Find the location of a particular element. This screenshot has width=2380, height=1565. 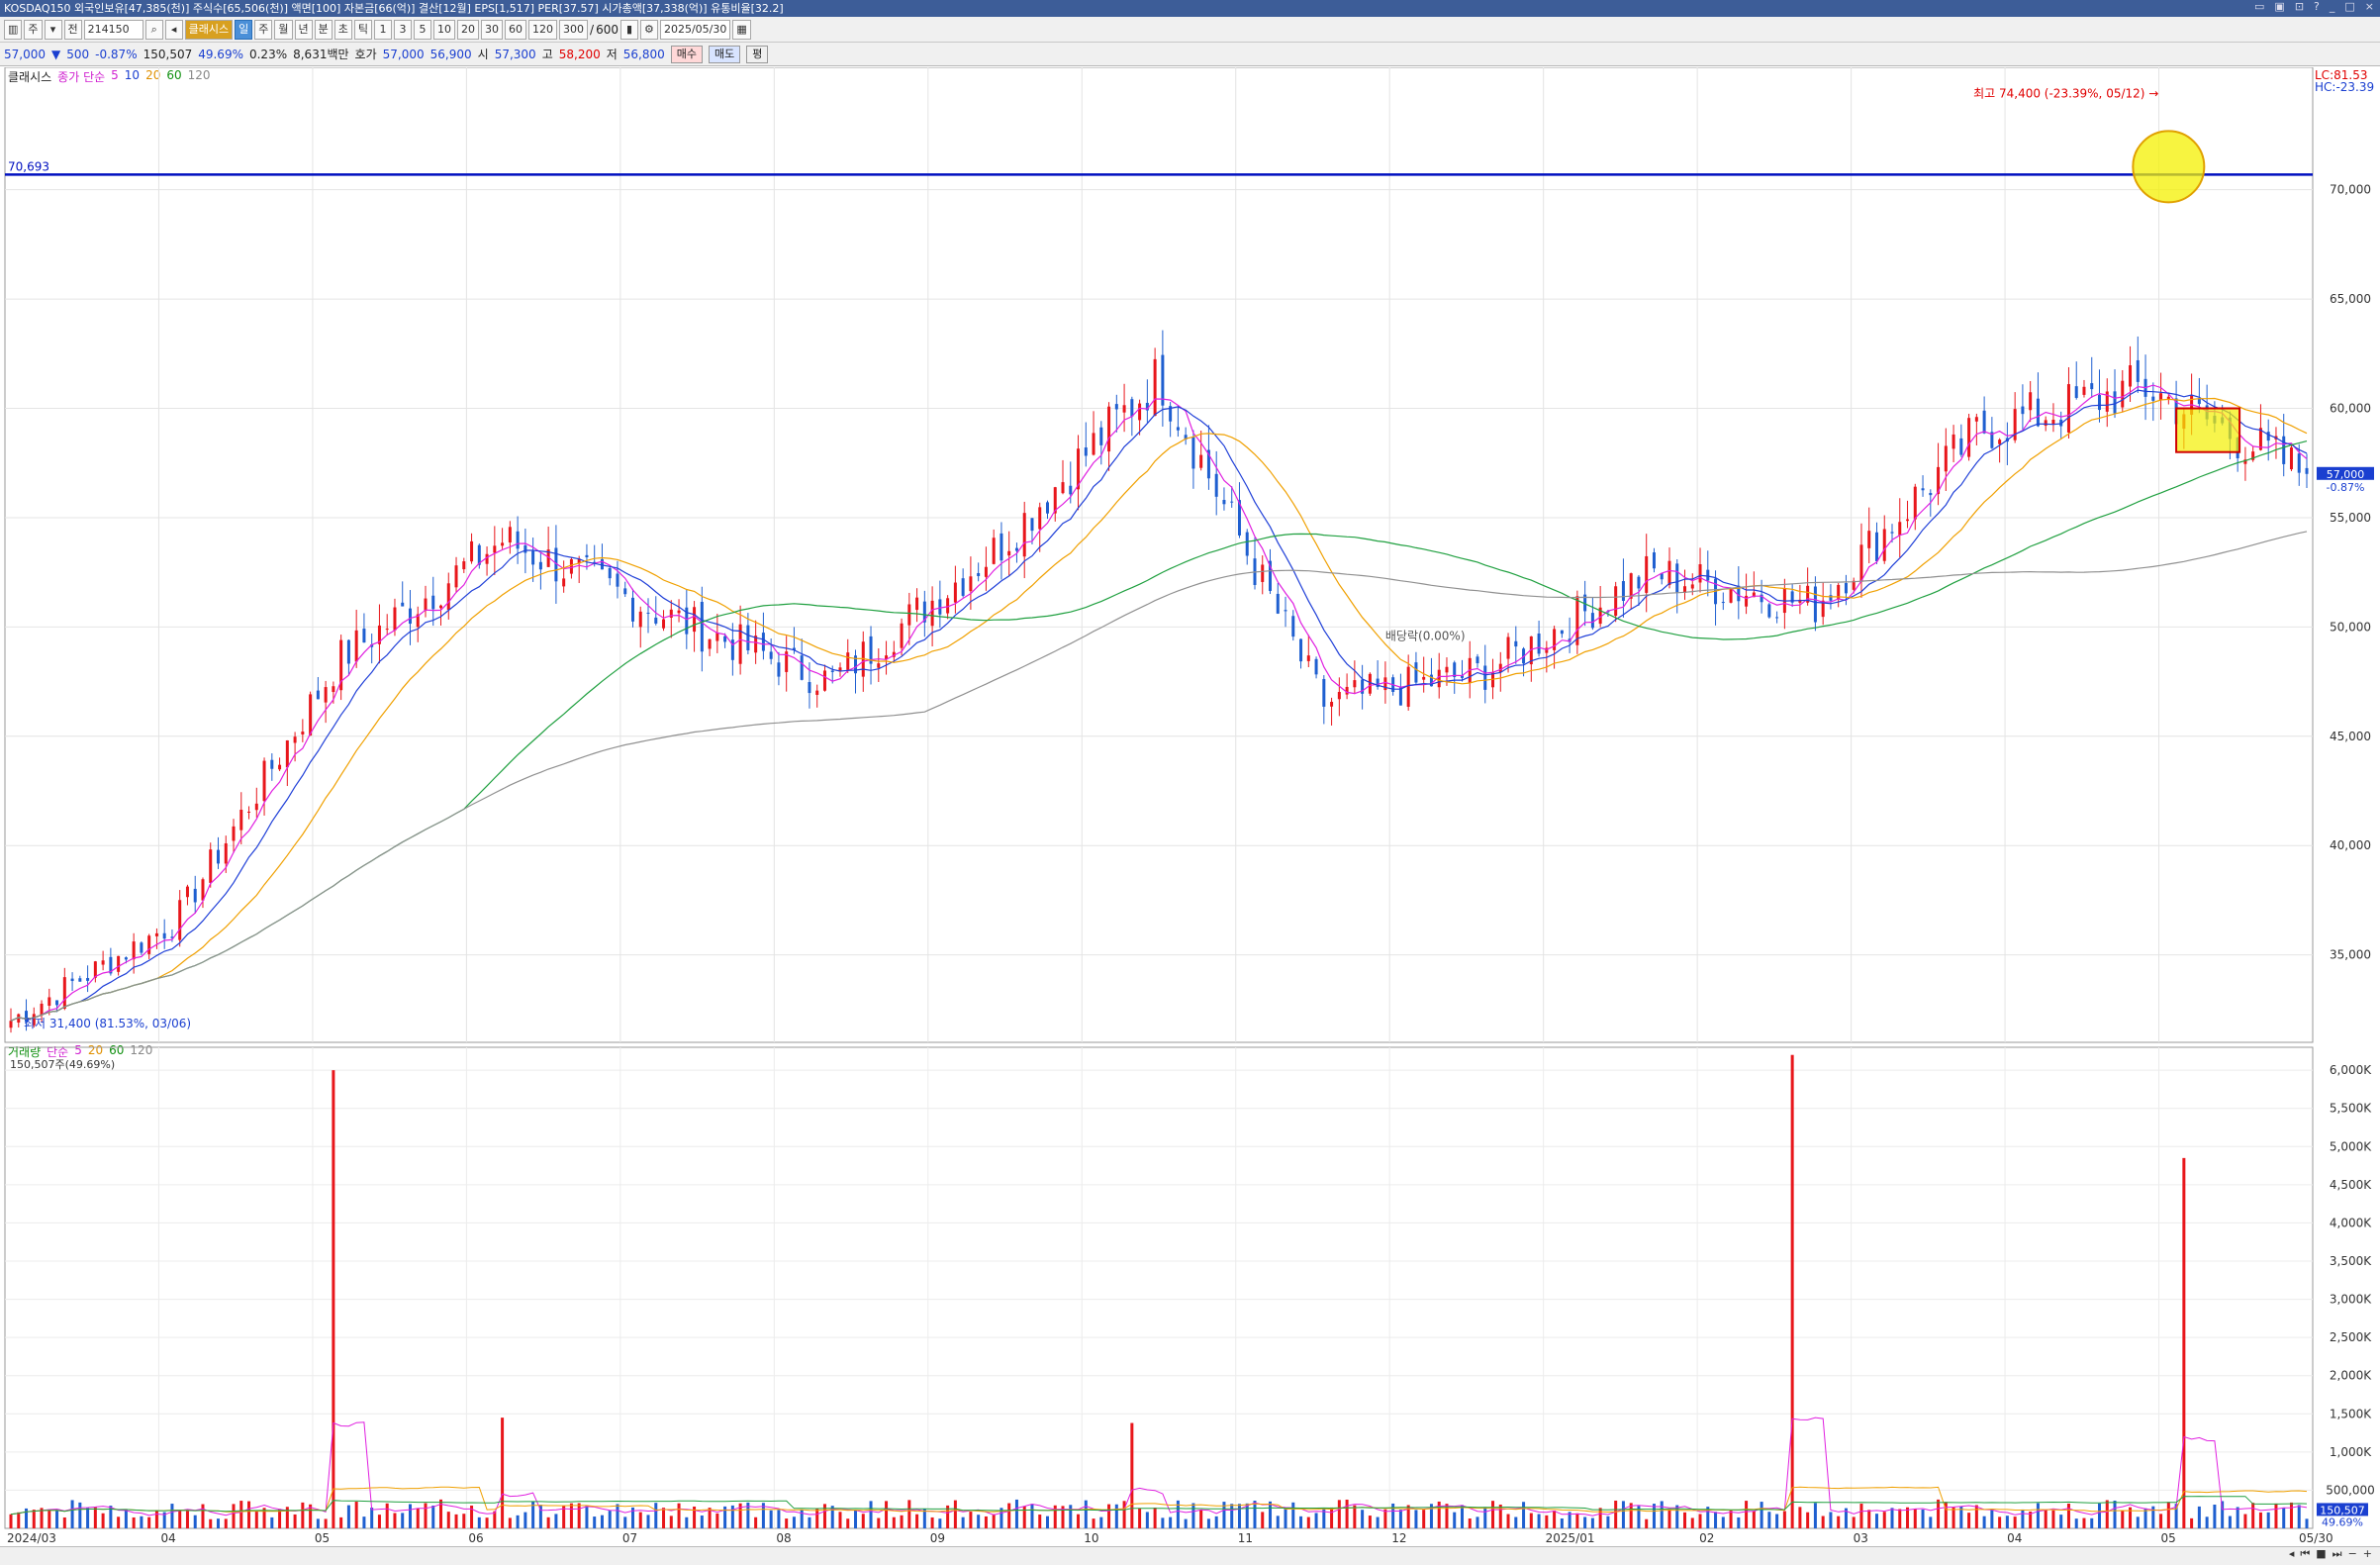

calendar-icon: ▦ is located at coordinates (741, 29).